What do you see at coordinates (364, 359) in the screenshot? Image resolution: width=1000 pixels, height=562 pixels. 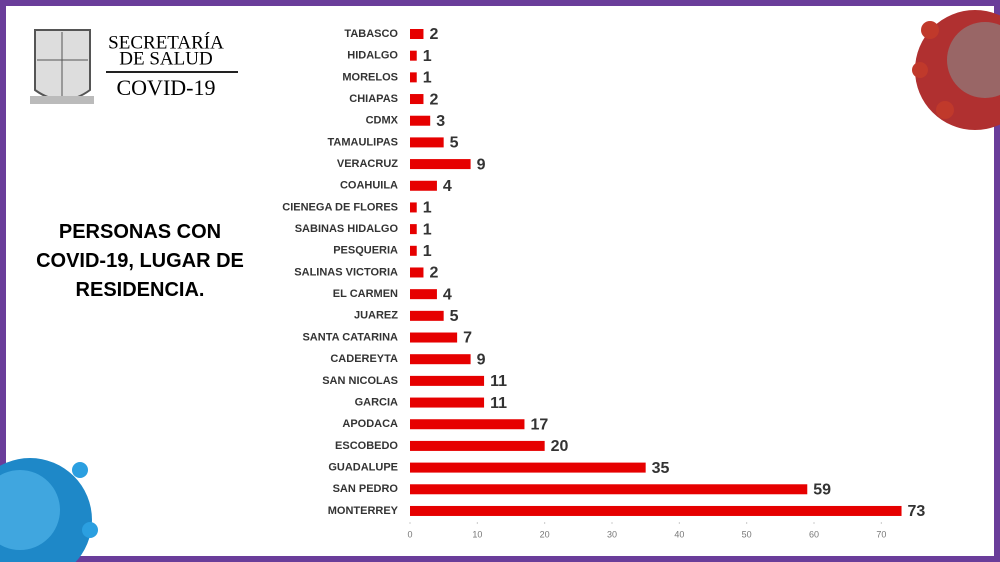 I see `y-tick-label: CADEREYTA` at bounding box center [364, 359].